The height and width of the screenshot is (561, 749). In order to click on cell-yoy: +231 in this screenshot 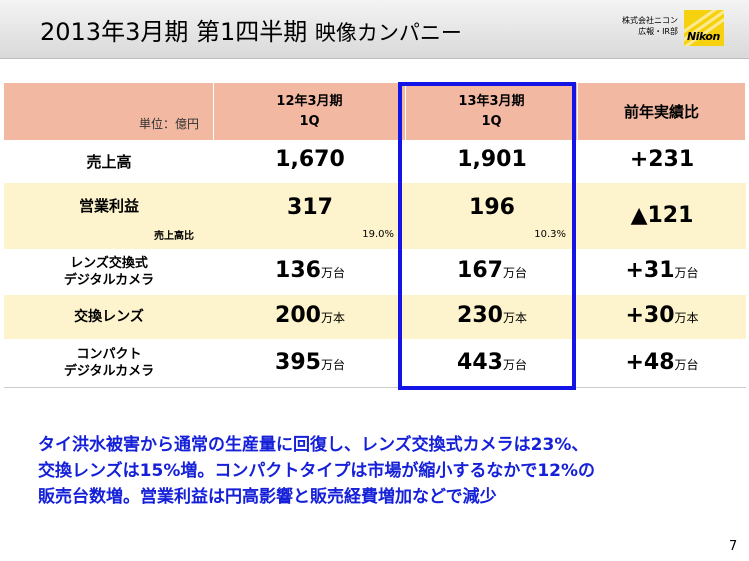, I will do `click(662, 159)`.